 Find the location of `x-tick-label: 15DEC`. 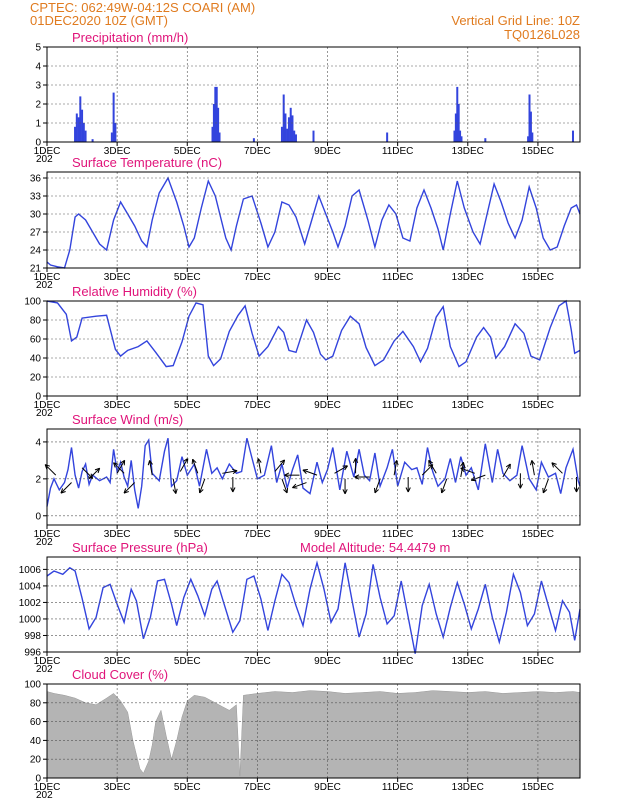

x-tick-label: 15DEC is located at coordinates (538, 787).